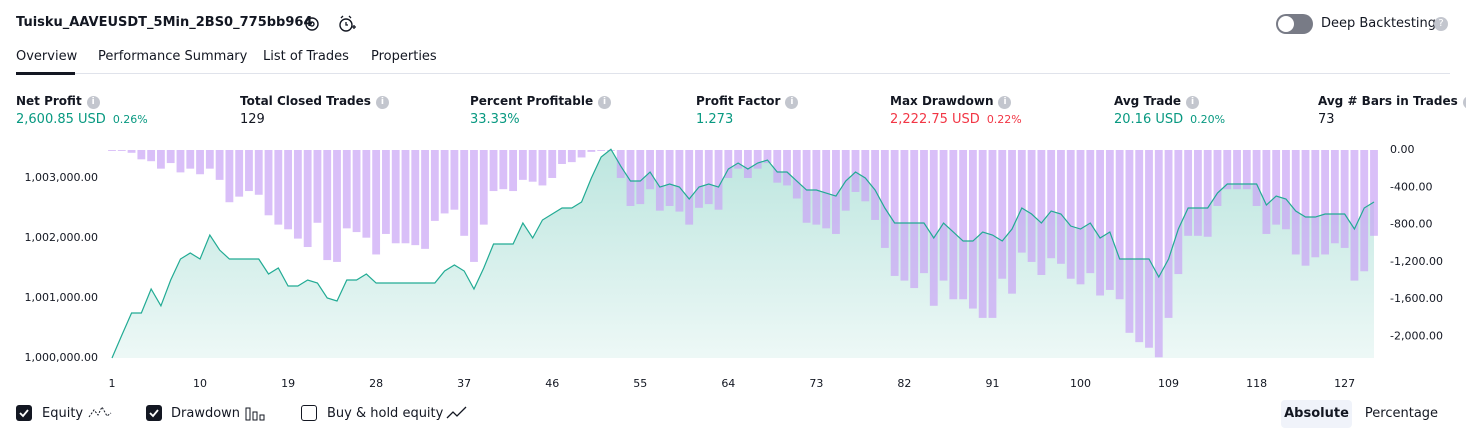  I want to click on x-tick-label: 46, so click(552, 383).